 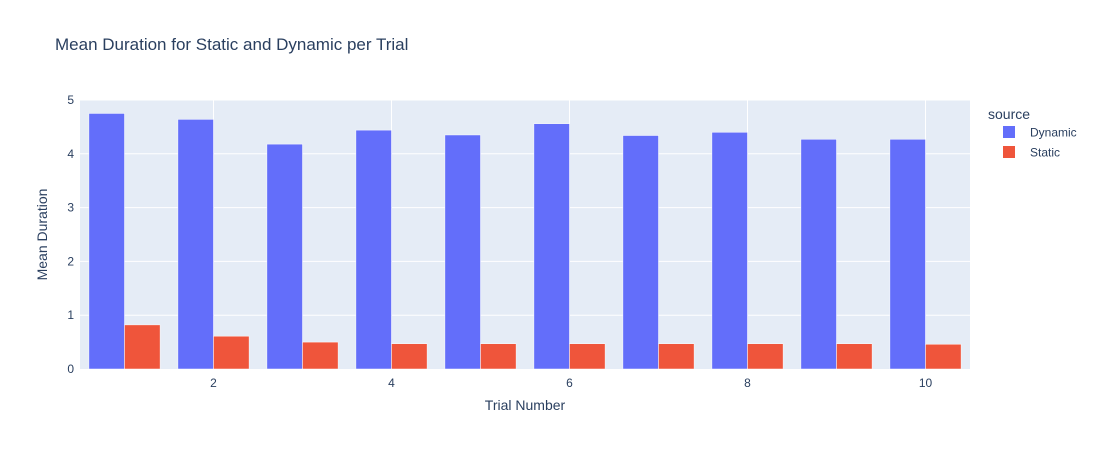 I want to click on legend-label-static: Static, so click(x=1045, y=153).